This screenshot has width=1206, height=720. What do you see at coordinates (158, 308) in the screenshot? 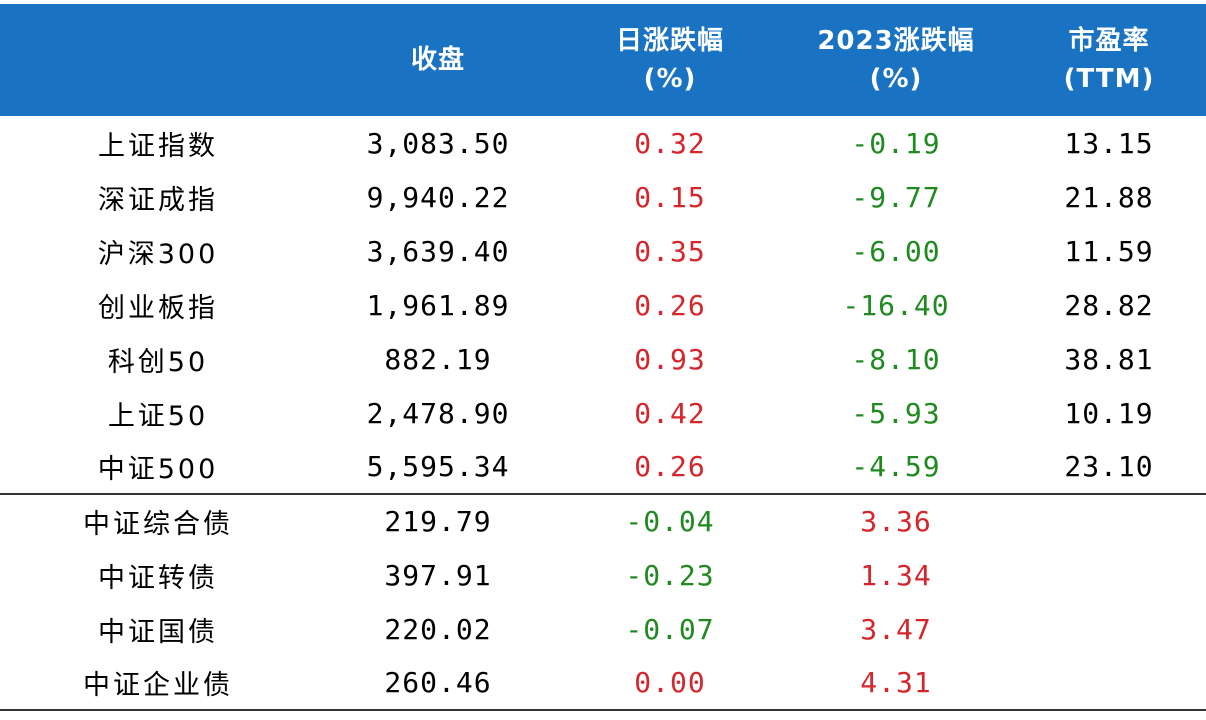
I see `index-name-cell: 创业板指` at bounding box center [158, 308].